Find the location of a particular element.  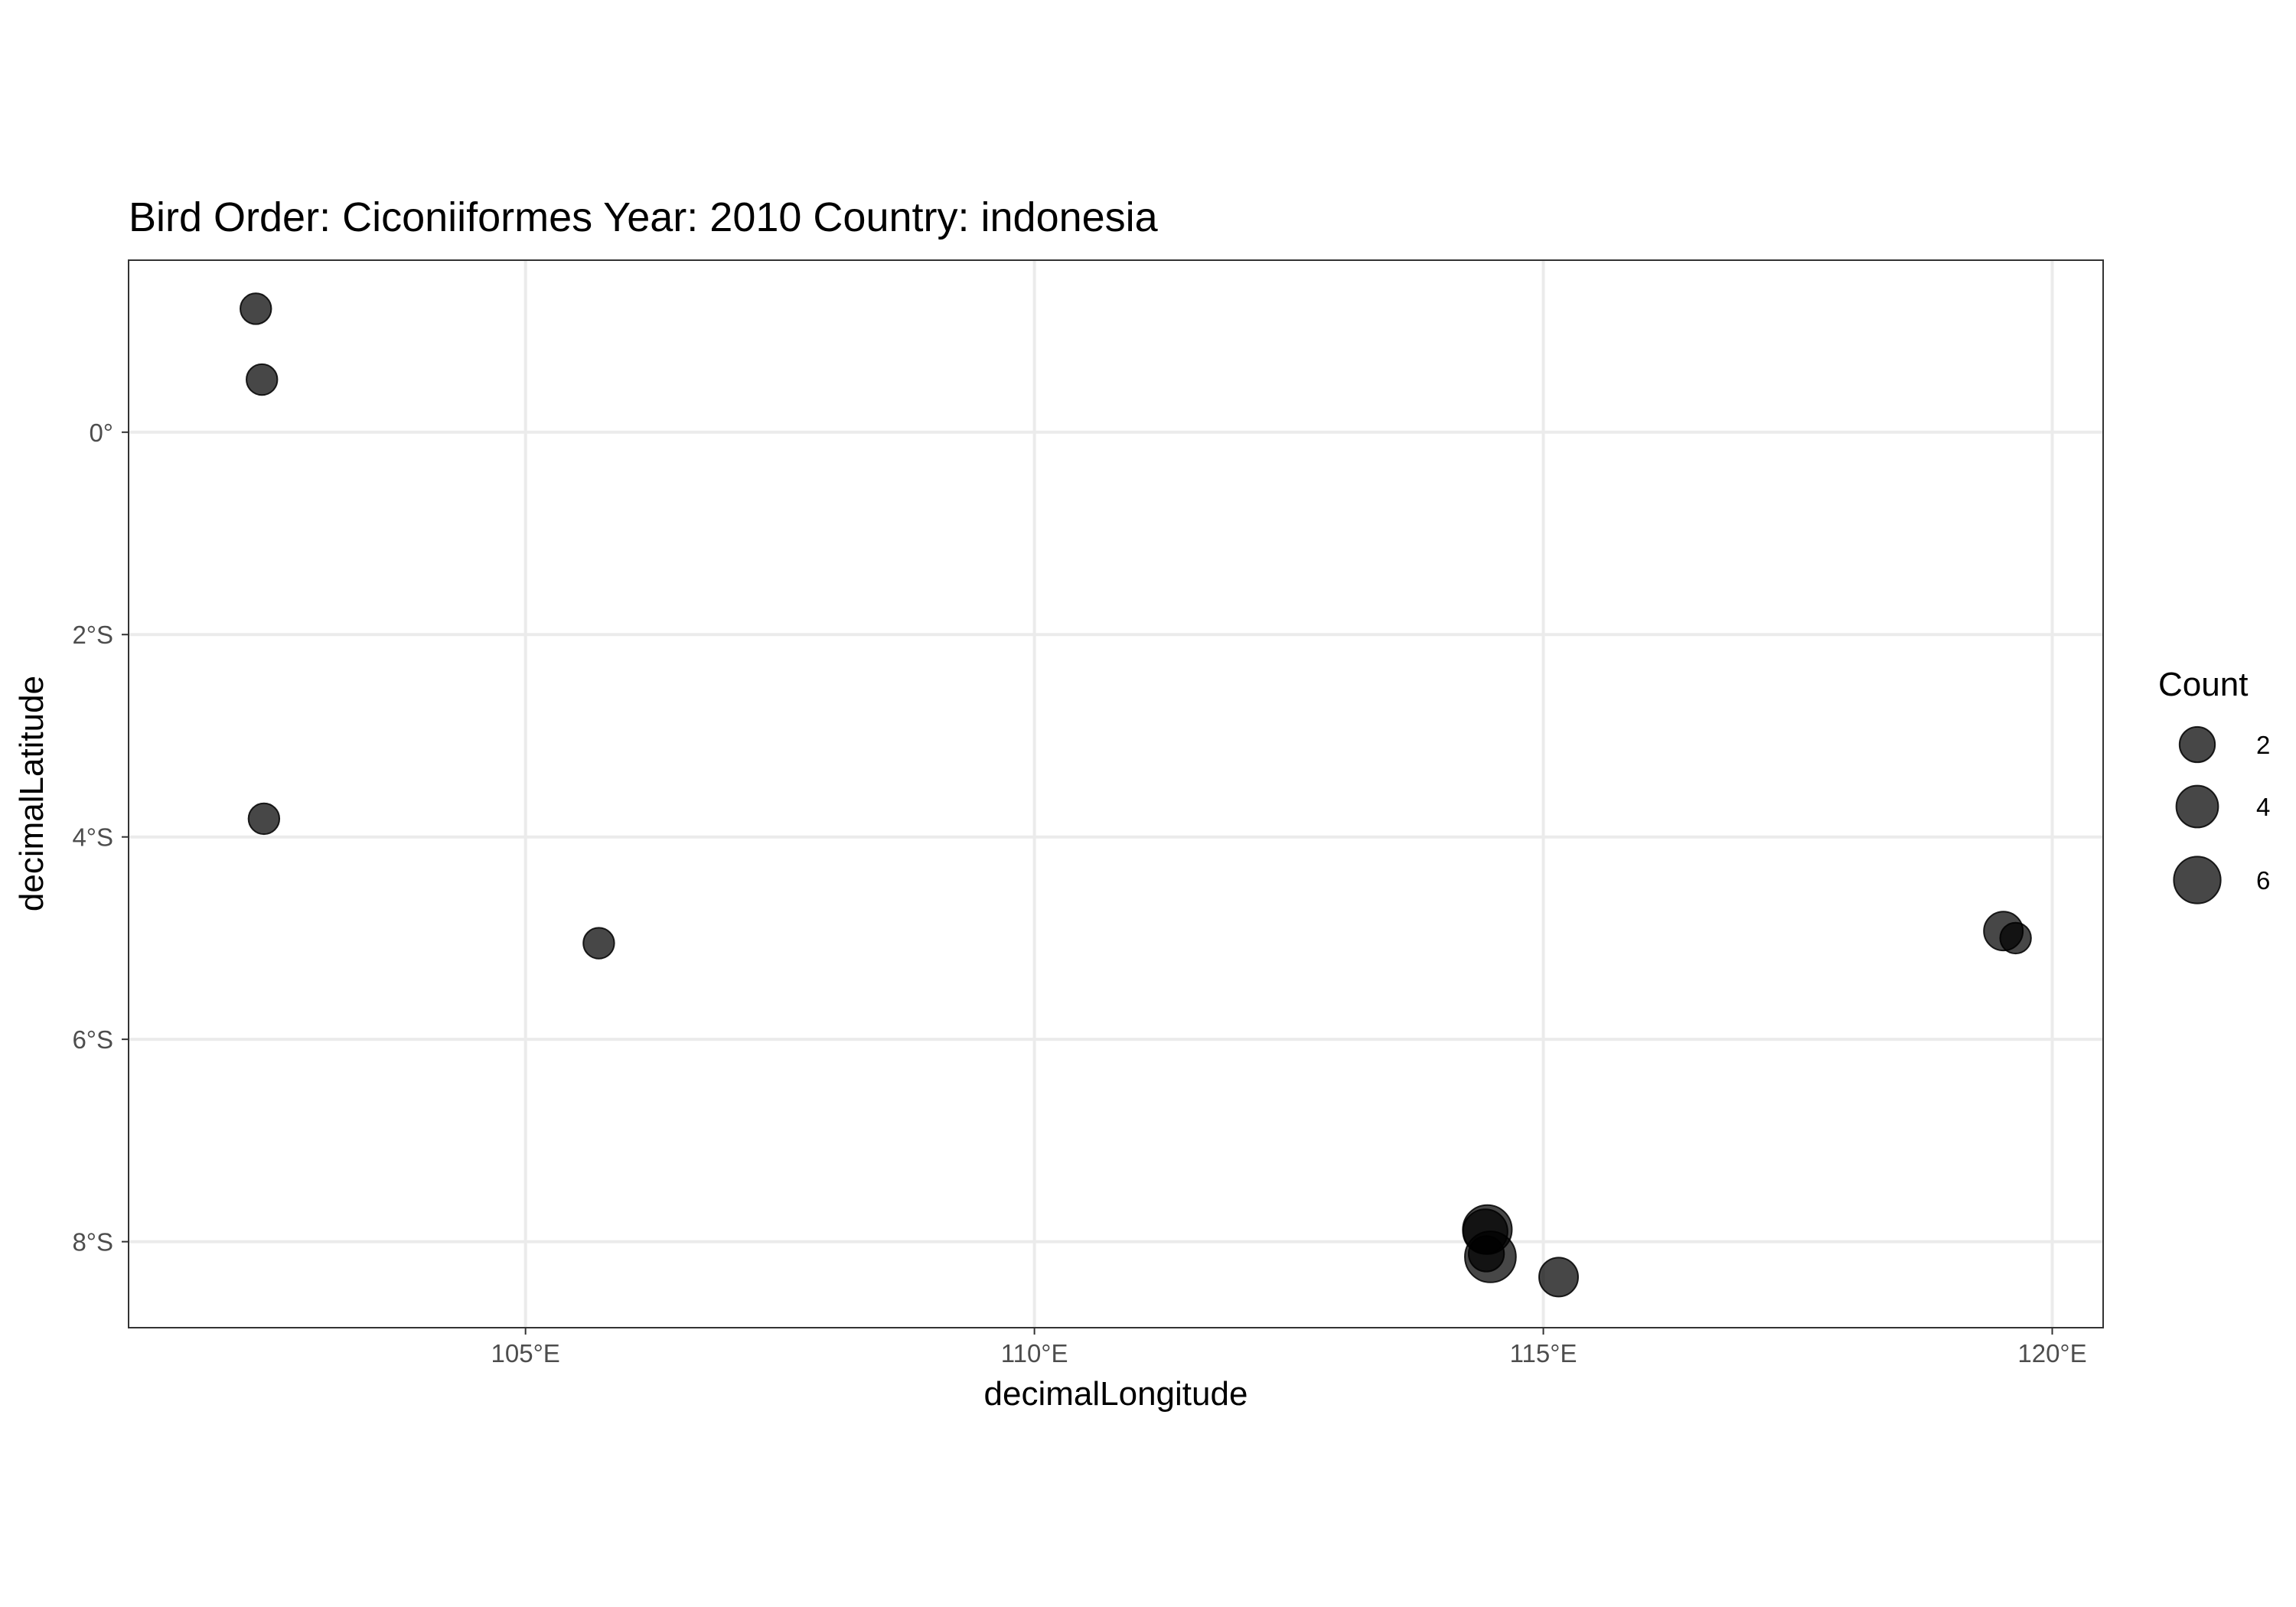

x-tick-label: 115°E is located at coordinates (1543, 1353).